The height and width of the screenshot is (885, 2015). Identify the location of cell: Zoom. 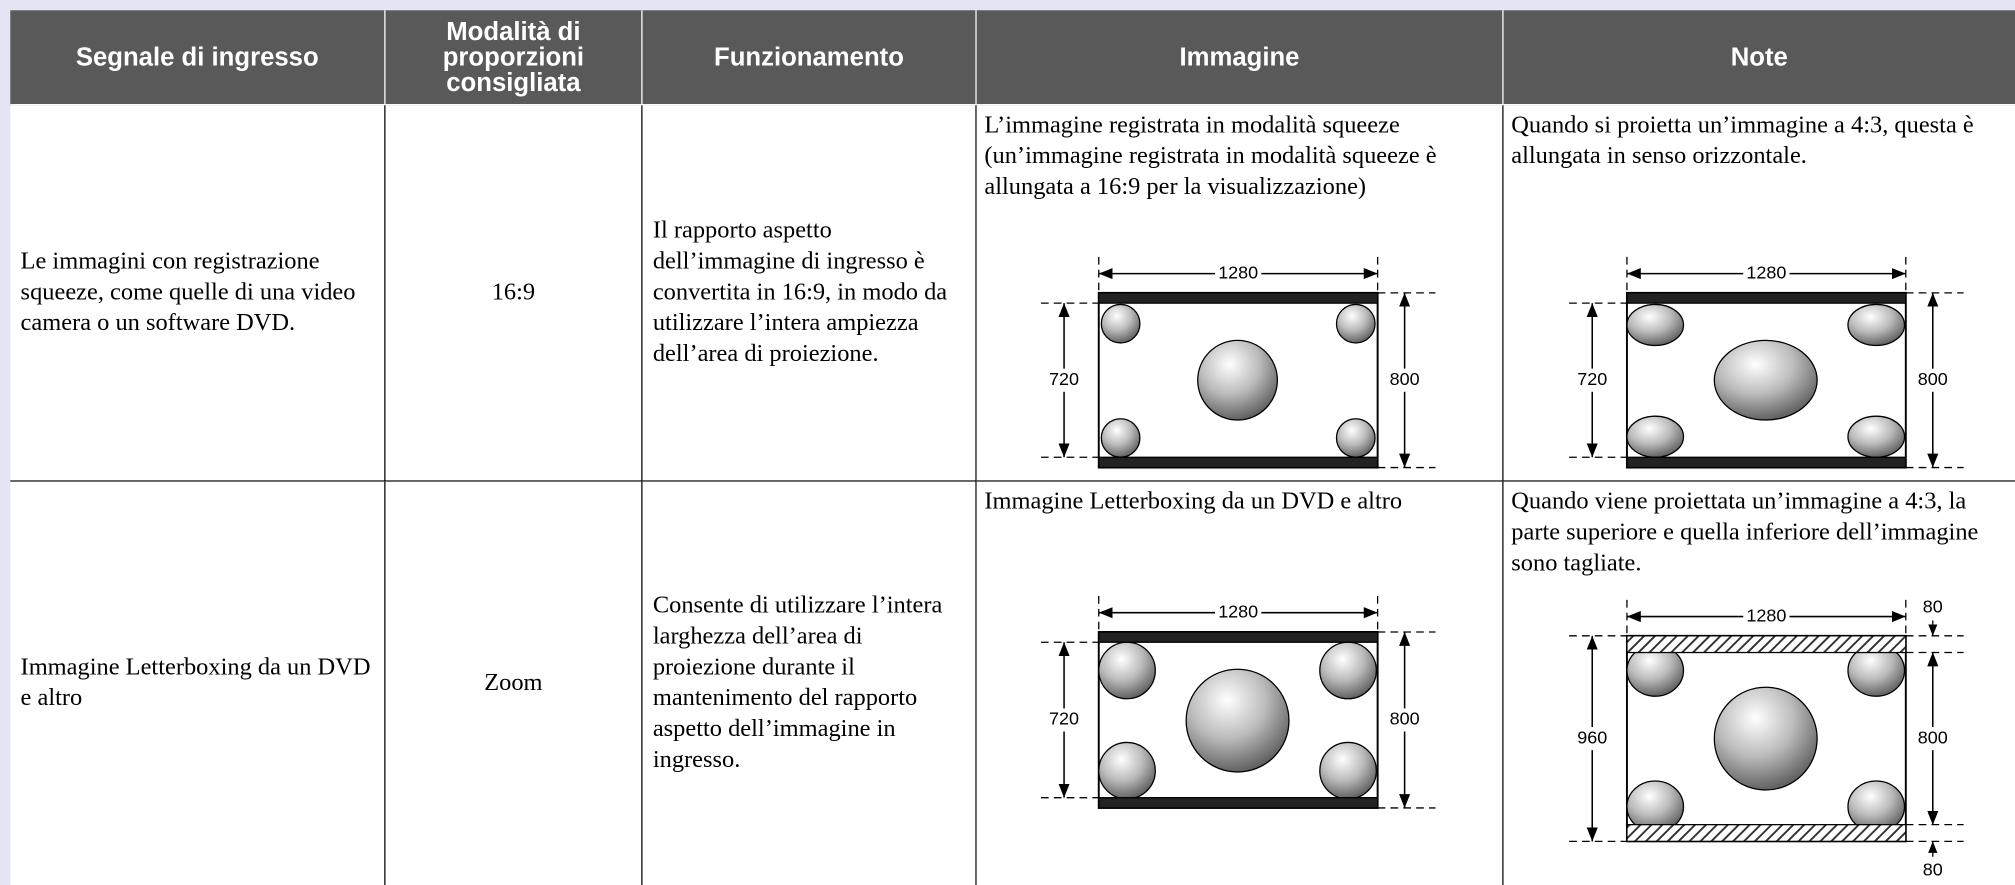
(514, 683).